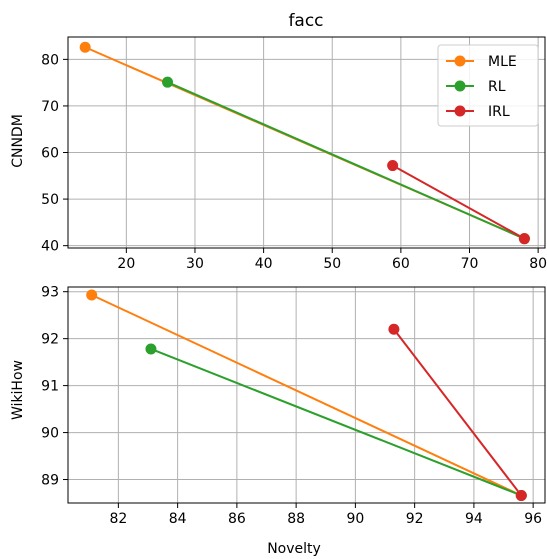 The image size is (547, 559). What do you see at coordinates (294, 549) in the screenshot?
I see `bottom-x-axis-label: Novelty` at bounding box center [294, 549].